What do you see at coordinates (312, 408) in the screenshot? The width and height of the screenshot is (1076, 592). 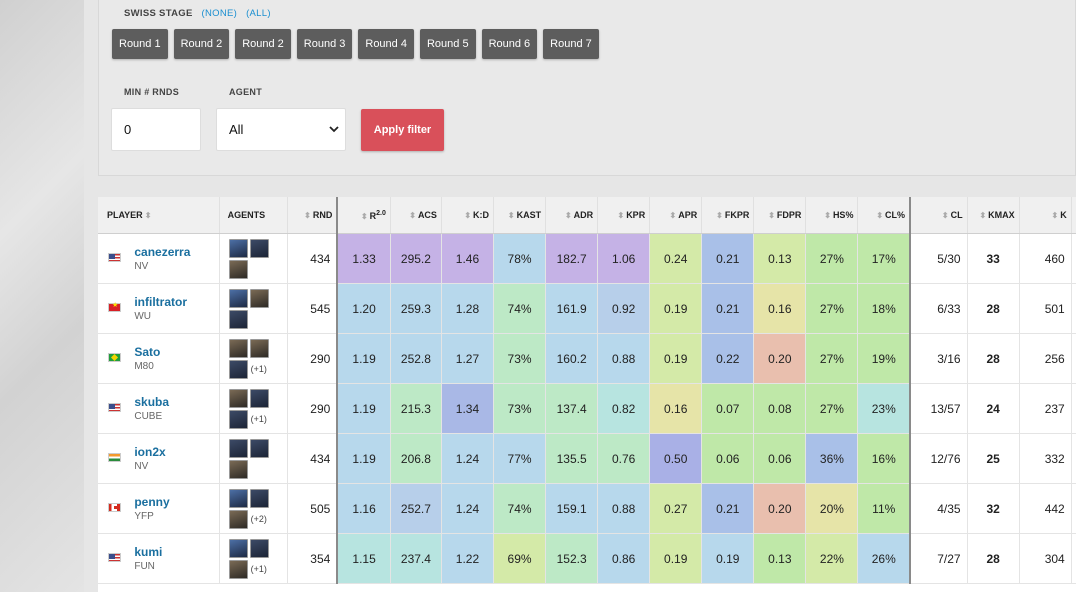 I see `rounds-cell: 290` at bounding box center [312, 408].